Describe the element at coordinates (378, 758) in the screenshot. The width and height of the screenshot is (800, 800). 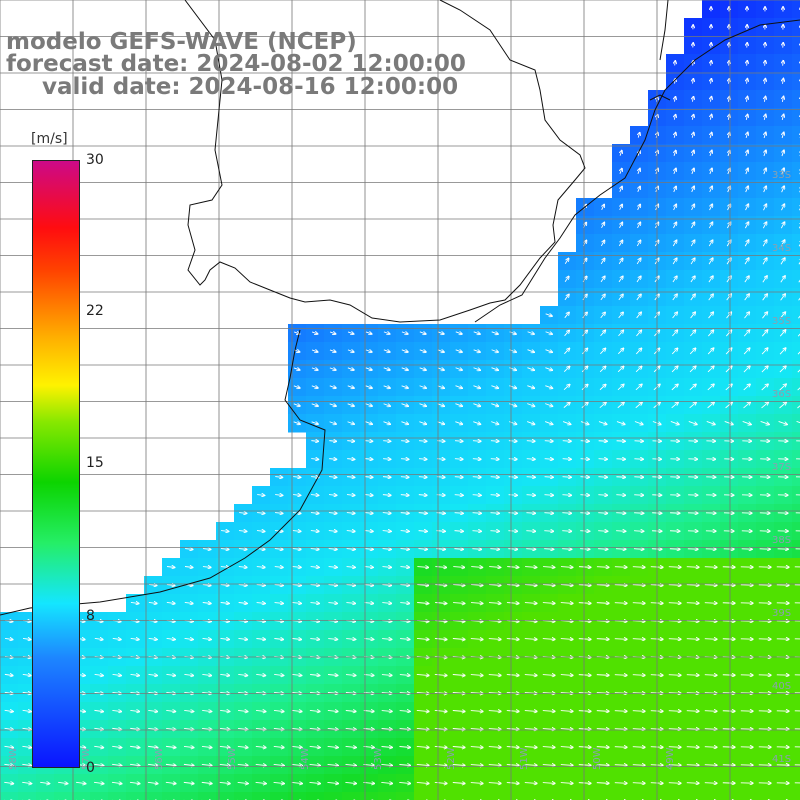
I see `lon-label: 53W` at that location.